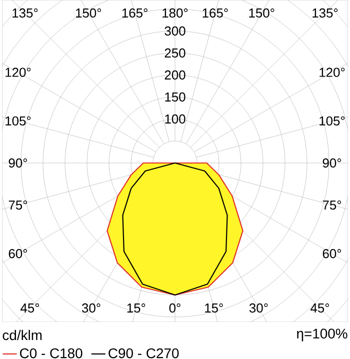  I want to click on y-tick-label: 150, so click(175, 97).